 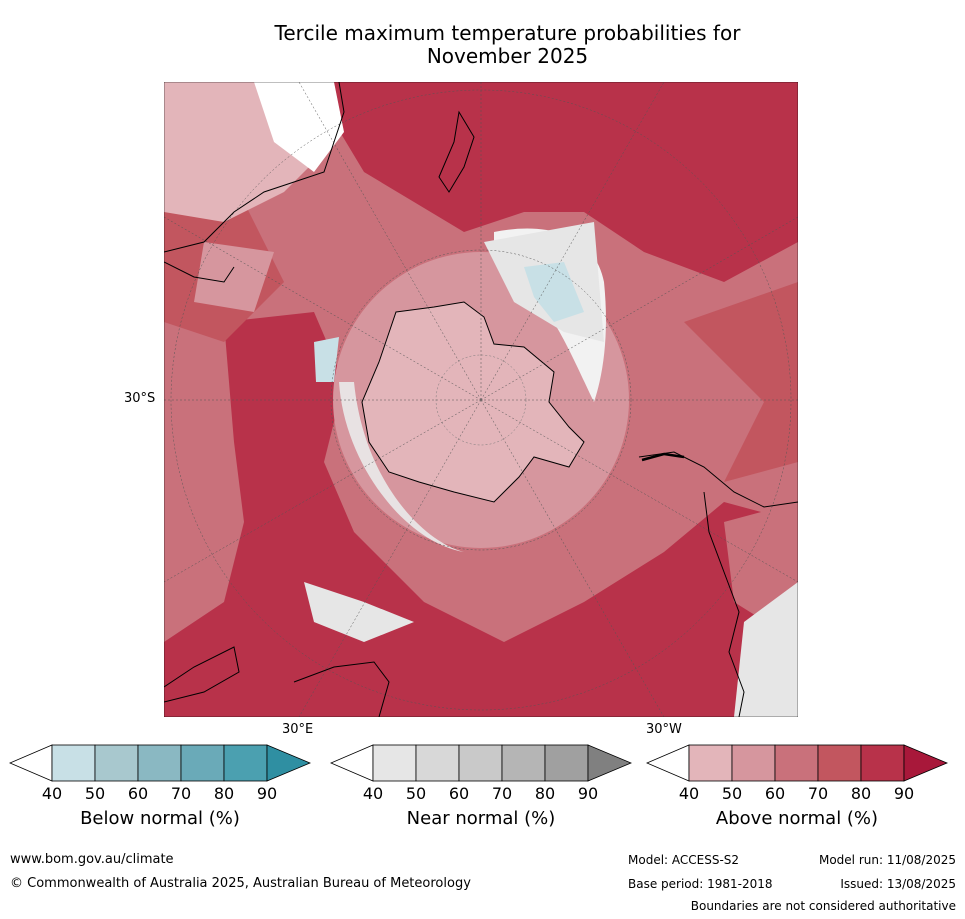 I want to click on colorbar-below-tick: 40, so click(x=52, y=793).